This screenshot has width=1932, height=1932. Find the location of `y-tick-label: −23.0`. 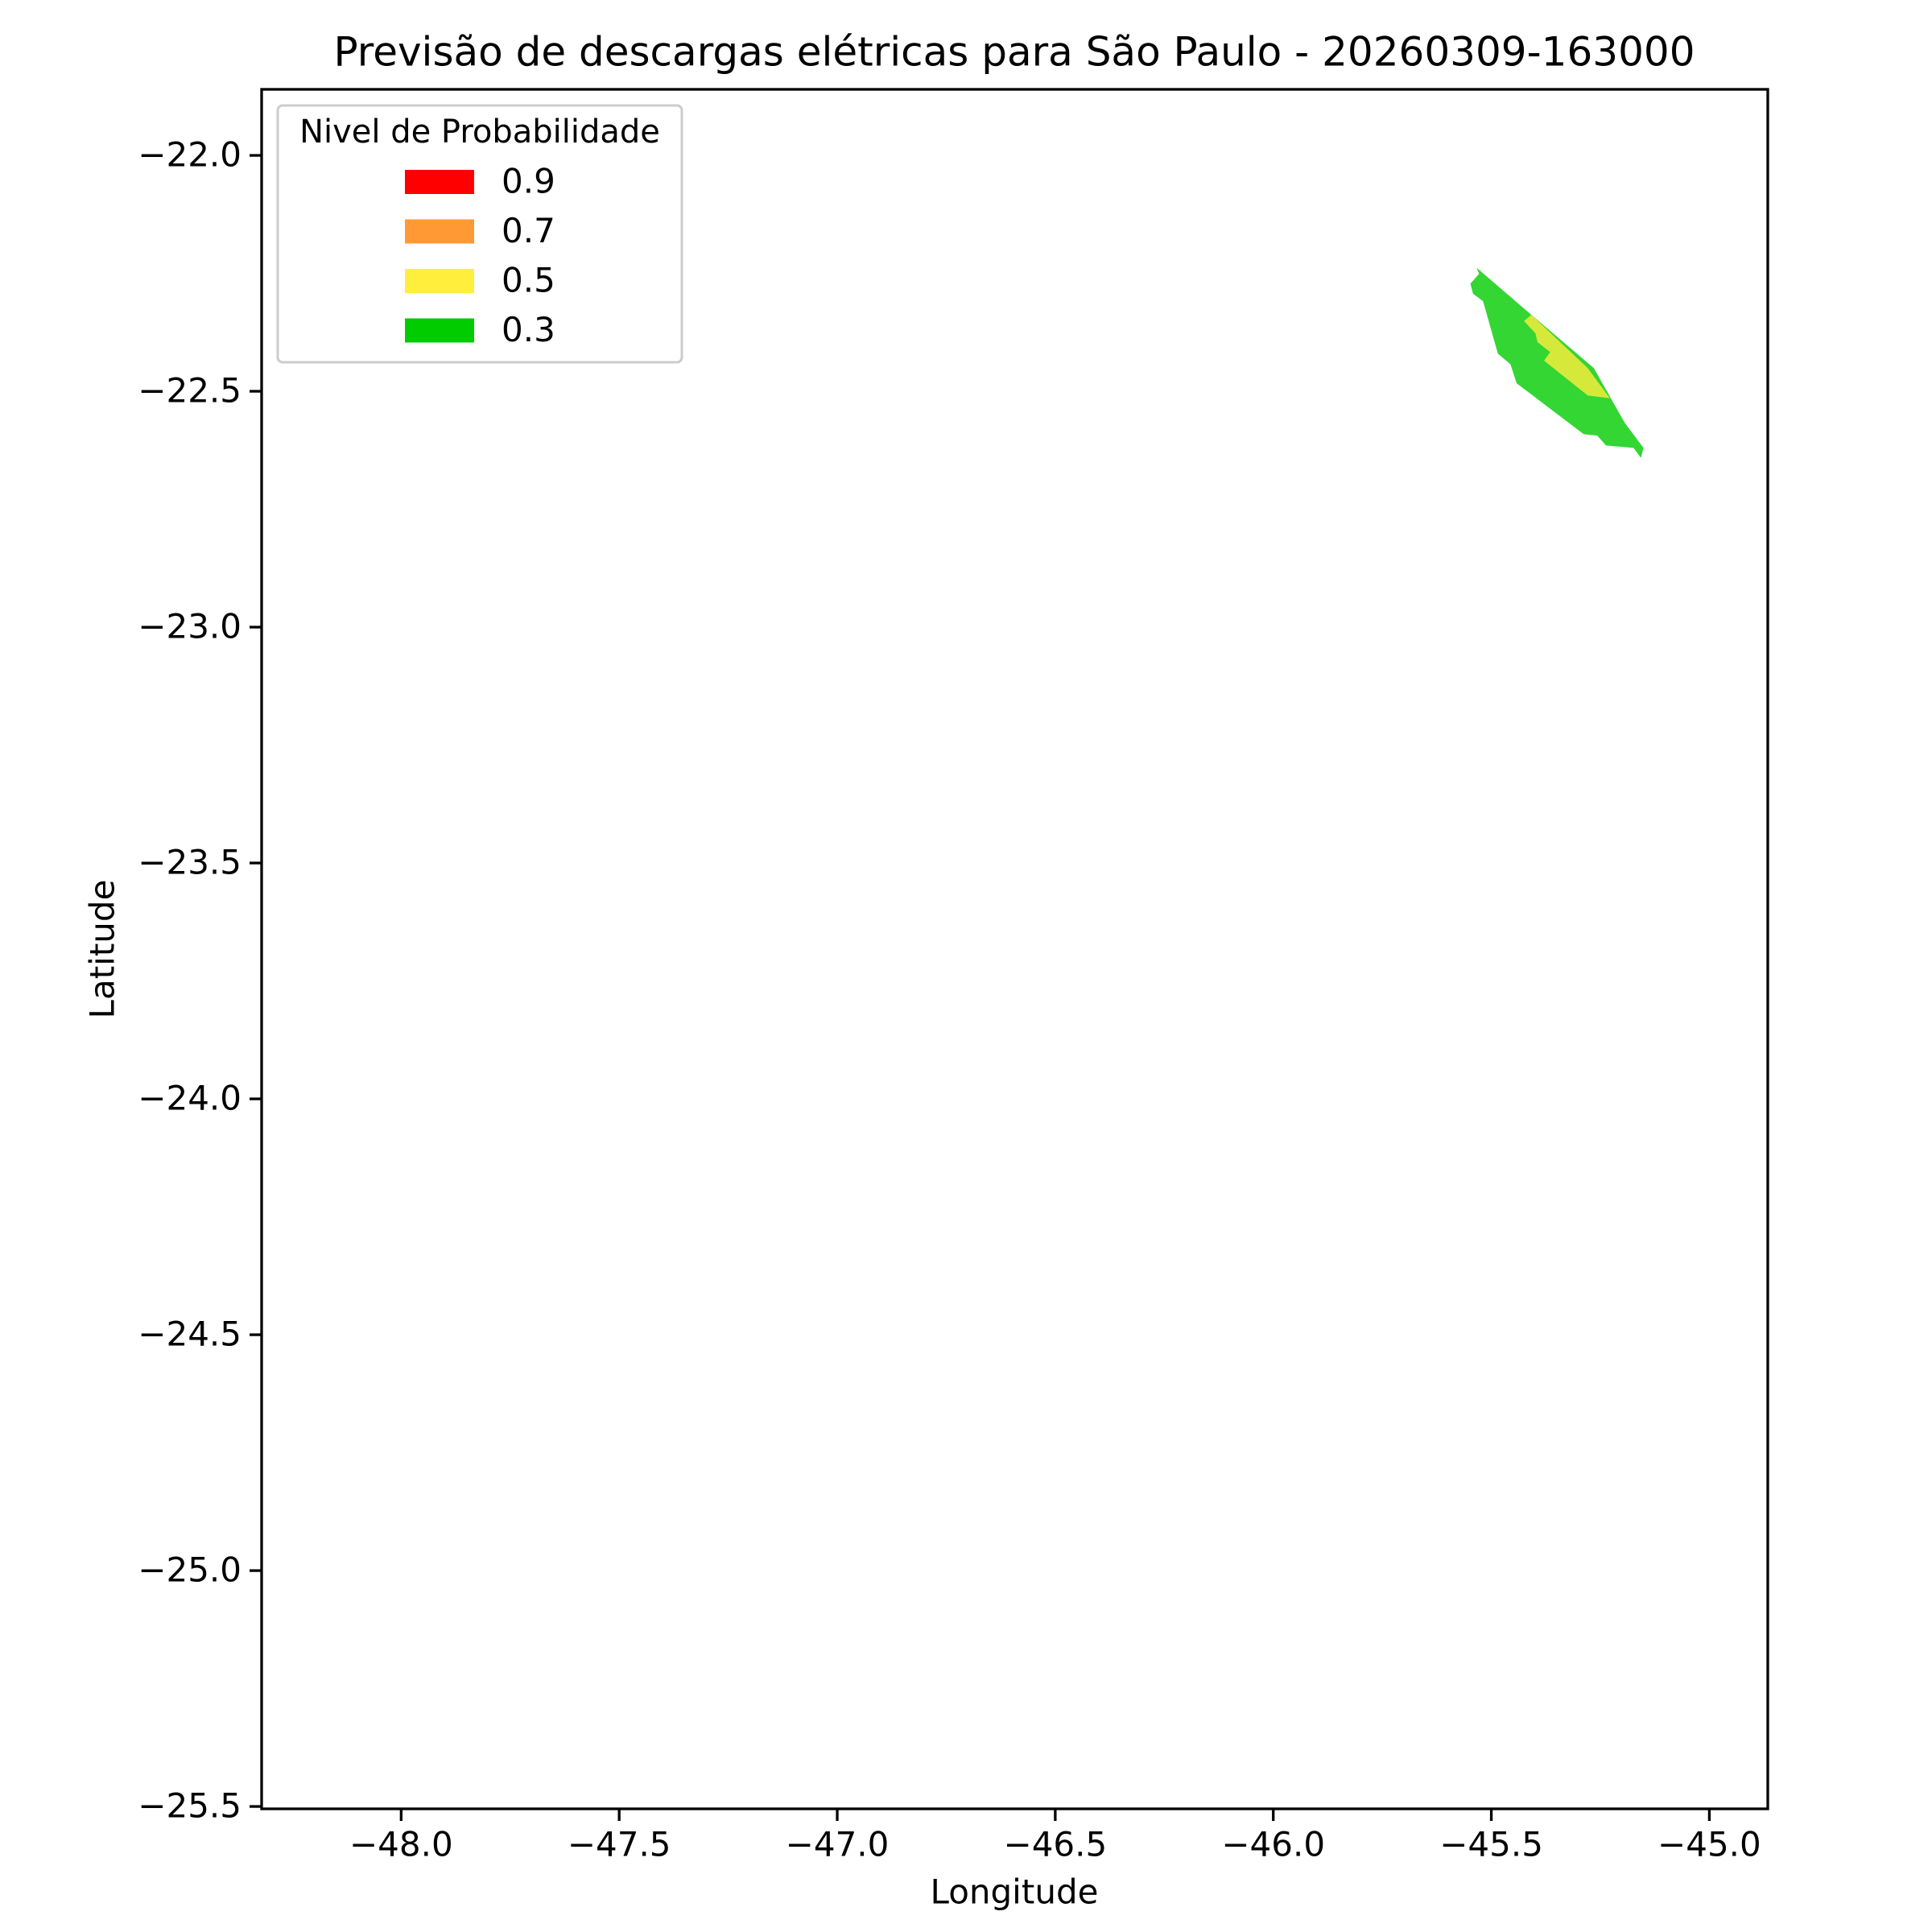

y-tick-label: −23.0 is located at coordinates (190, 626).